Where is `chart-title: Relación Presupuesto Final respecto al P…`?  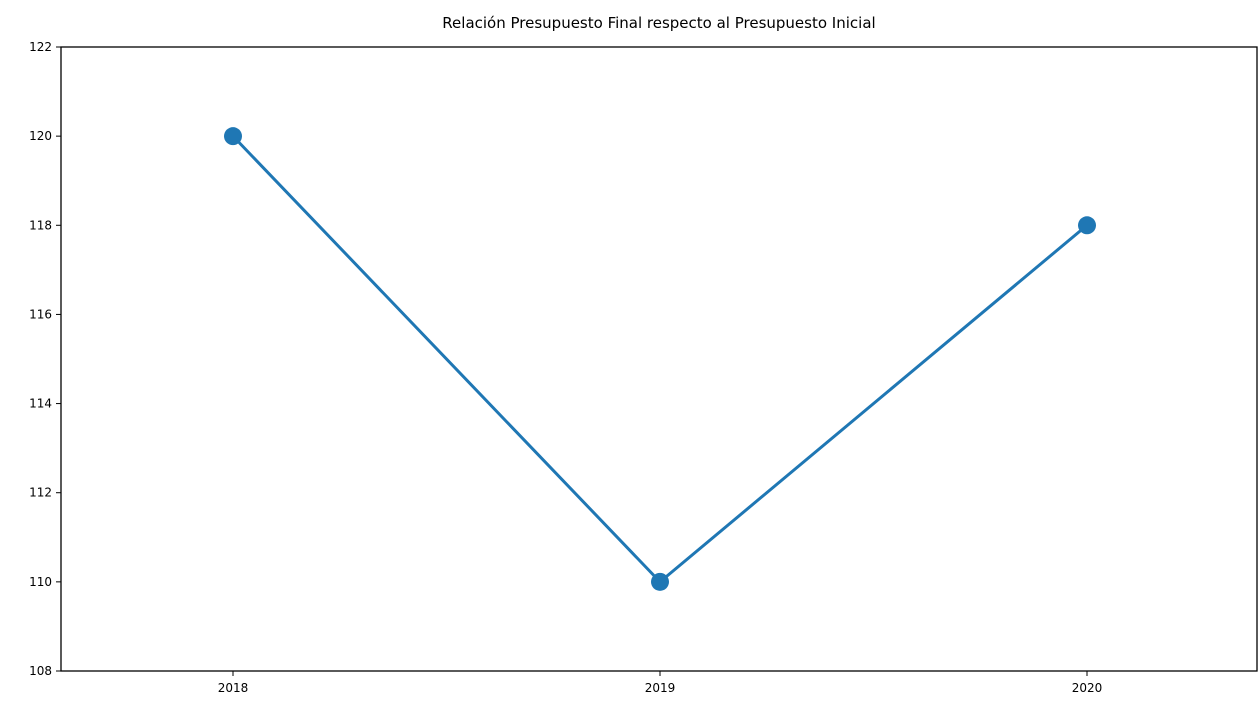 chart-title: Relación Presupuesto Final respecto al P… is located at coordinates (658, 23).